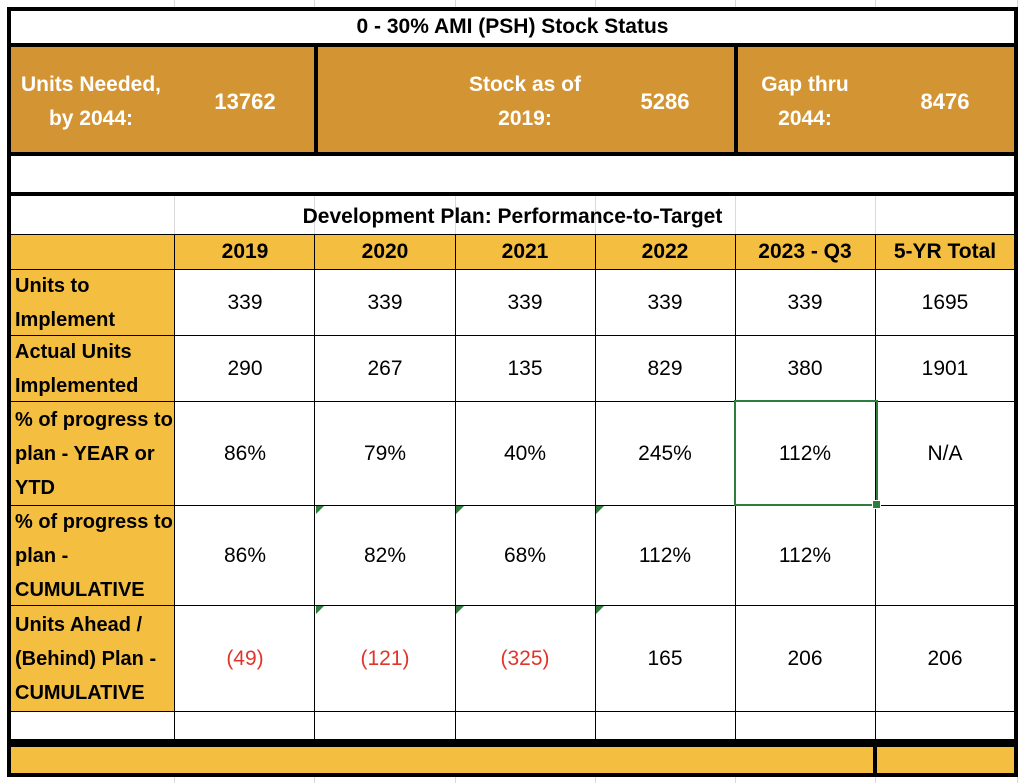 The width and height of the screenshot is (1024, 783). Describe the element at coordinates (385, 302) in the screenshot. I see `cell-units-to-implement-2020: 339` at that location.